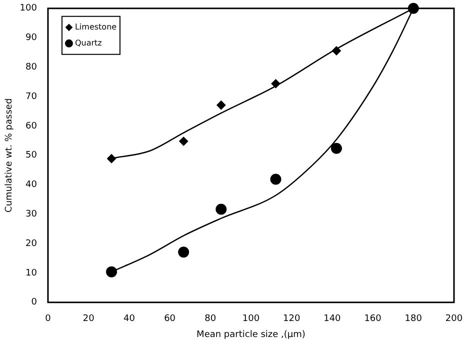 The height and width of the screenshot is (344, 474). What do you see at coordinates (129, 319) in the screenshot?
I see `x-tick-label: 40` at bounding box center [129, 319].